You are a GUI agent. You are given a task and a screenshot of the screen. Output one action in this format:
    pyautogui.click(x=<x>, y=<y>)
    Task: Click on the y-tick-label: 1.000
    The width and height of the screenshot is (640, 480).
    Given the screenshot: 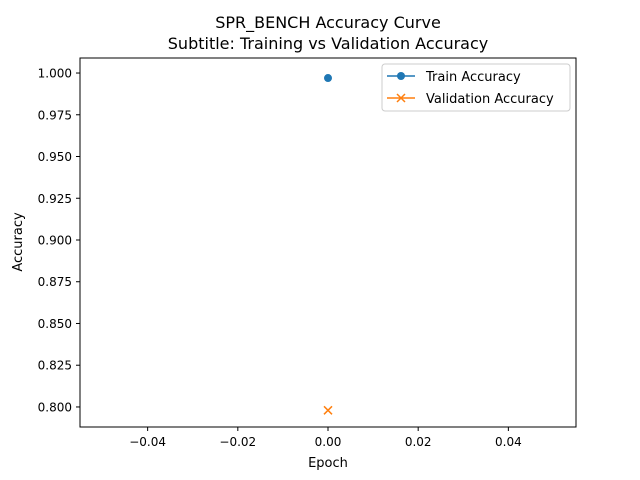 What is the action you would take?
    pyautogui.click(x=55, y=74)
    